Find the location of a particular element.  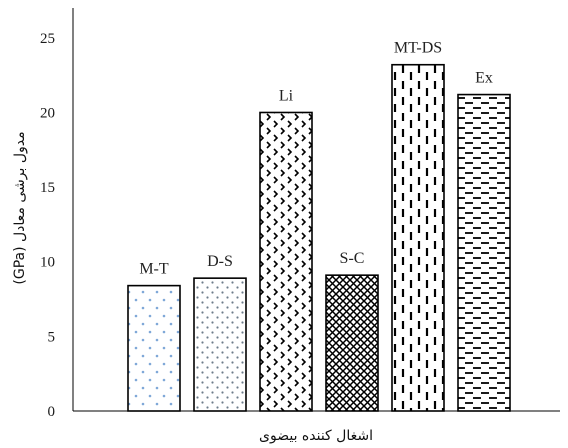

bar-s-c is located at coordinates (352, 343).